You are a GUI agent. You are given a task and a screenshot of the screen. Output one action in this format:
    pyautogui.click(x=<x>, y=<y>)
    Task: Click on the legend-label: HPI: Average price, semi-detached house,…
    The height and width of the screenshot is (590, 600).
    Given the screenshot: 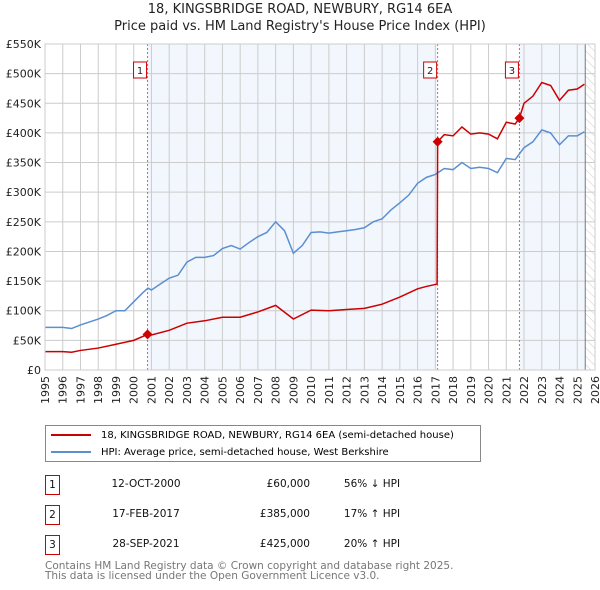 What is the action you would take?
    pyautogui.click(x=245, y=452)
    